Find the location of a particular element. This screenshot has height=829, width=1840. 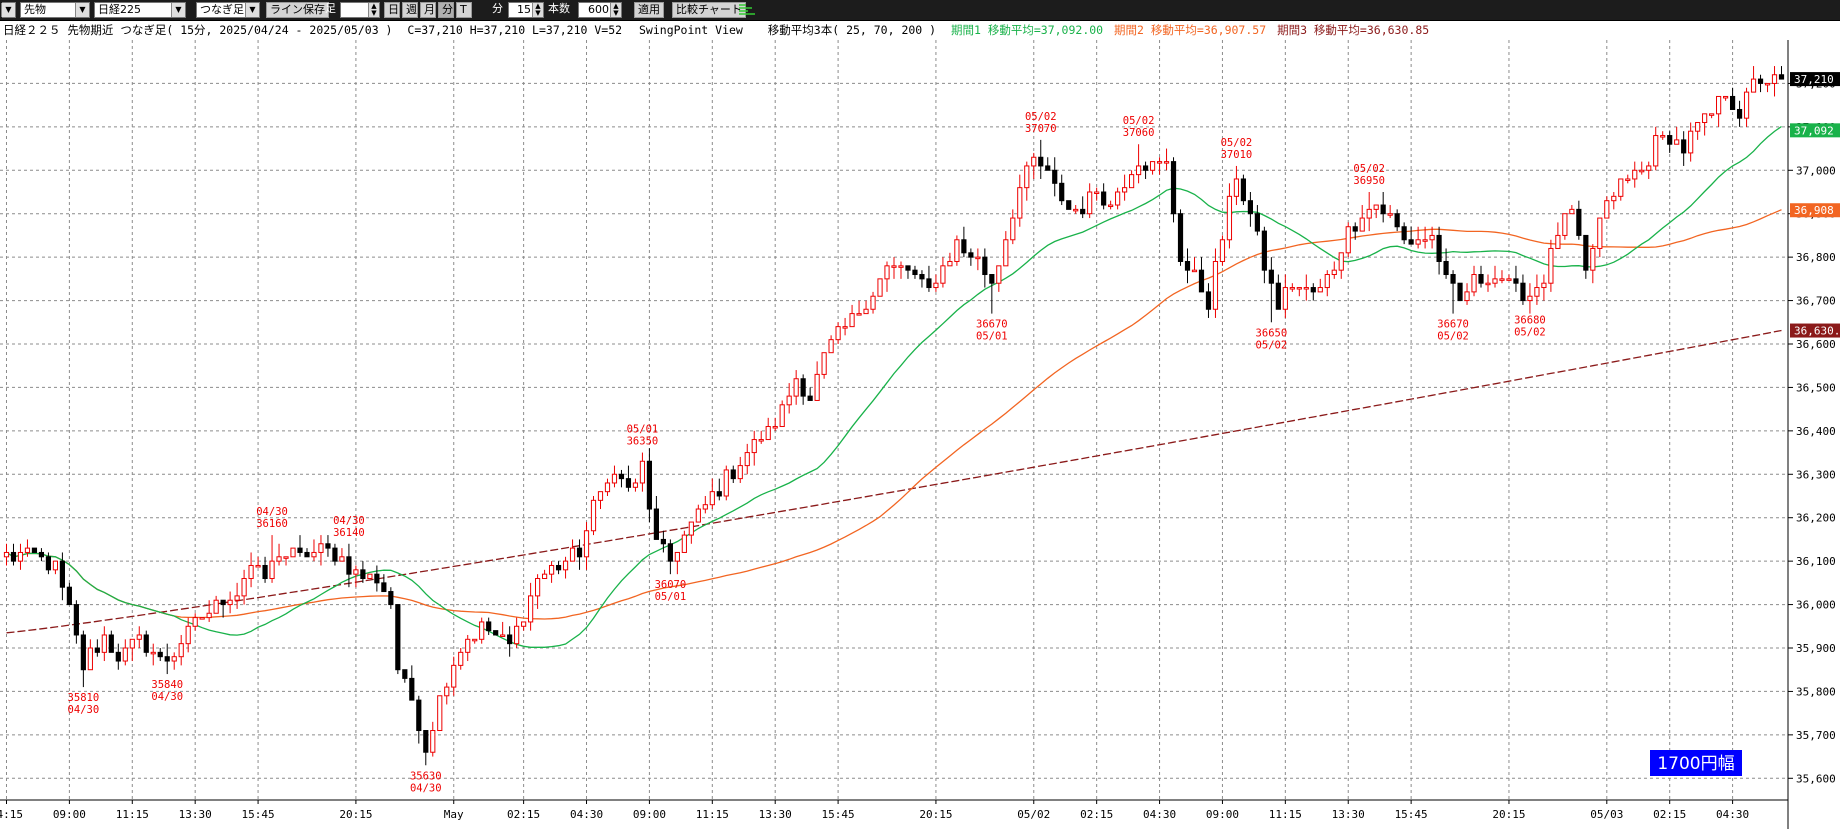

save-line-button: ライン保存 is located at coordinates (297, 10).